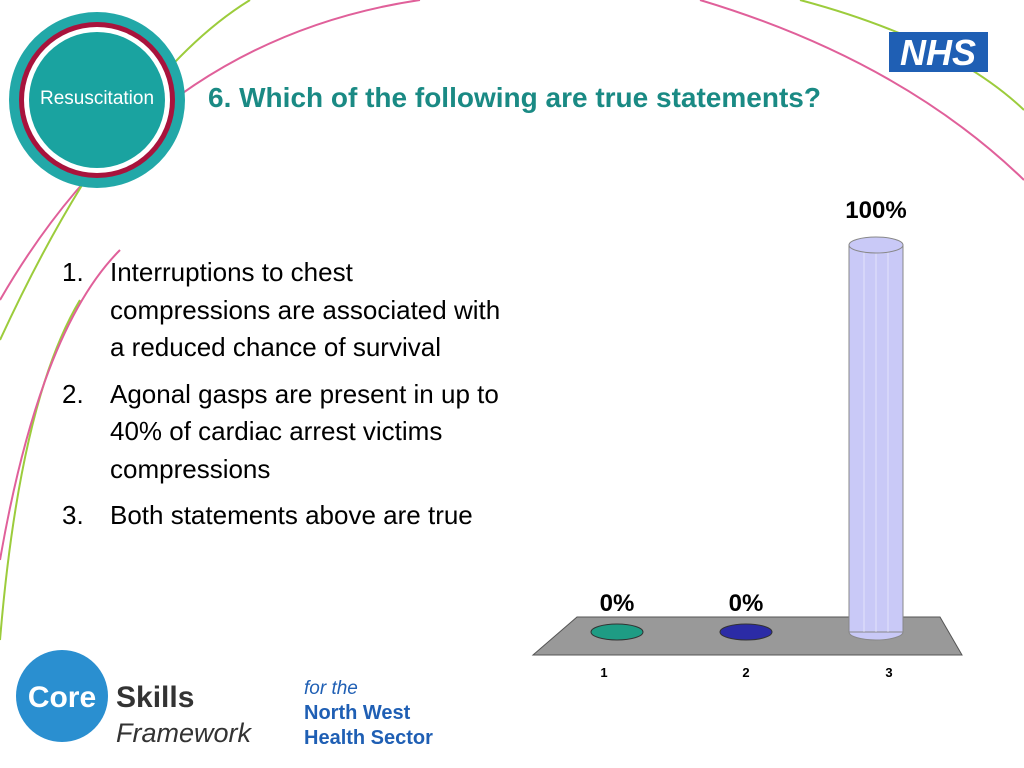  Describe the element at coordinates (291, 515) in the screenshot. I see `statement-text: Both statements above are true` at that location.